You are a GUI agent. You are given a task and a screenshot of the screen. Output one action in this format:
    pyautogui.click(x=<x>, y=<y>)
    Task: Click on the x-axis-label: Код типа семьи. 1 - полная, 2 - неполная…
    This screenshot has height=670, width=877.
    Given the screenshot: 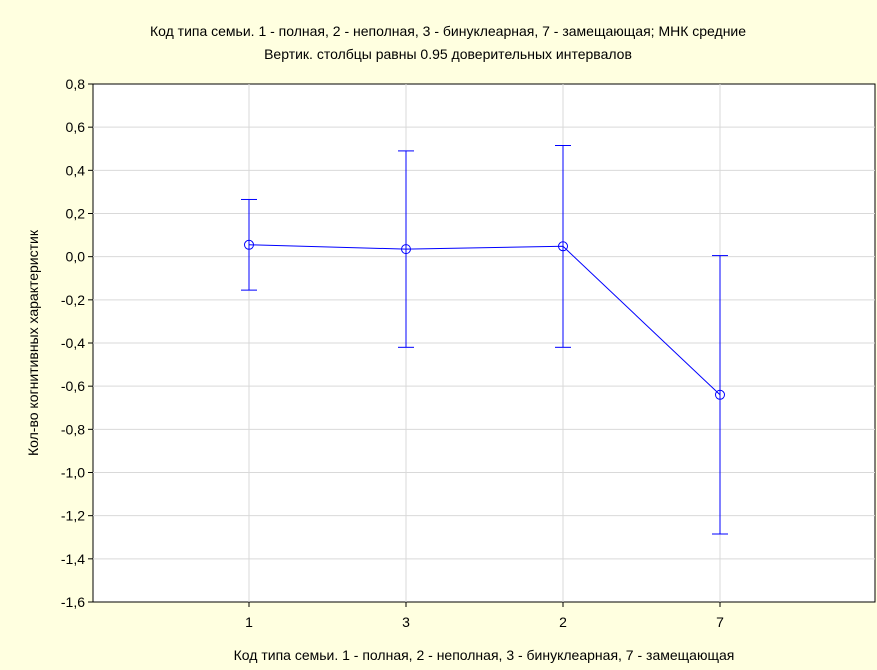 What is the action you would take?
    pyautogui.click(x=484, y=655)
    